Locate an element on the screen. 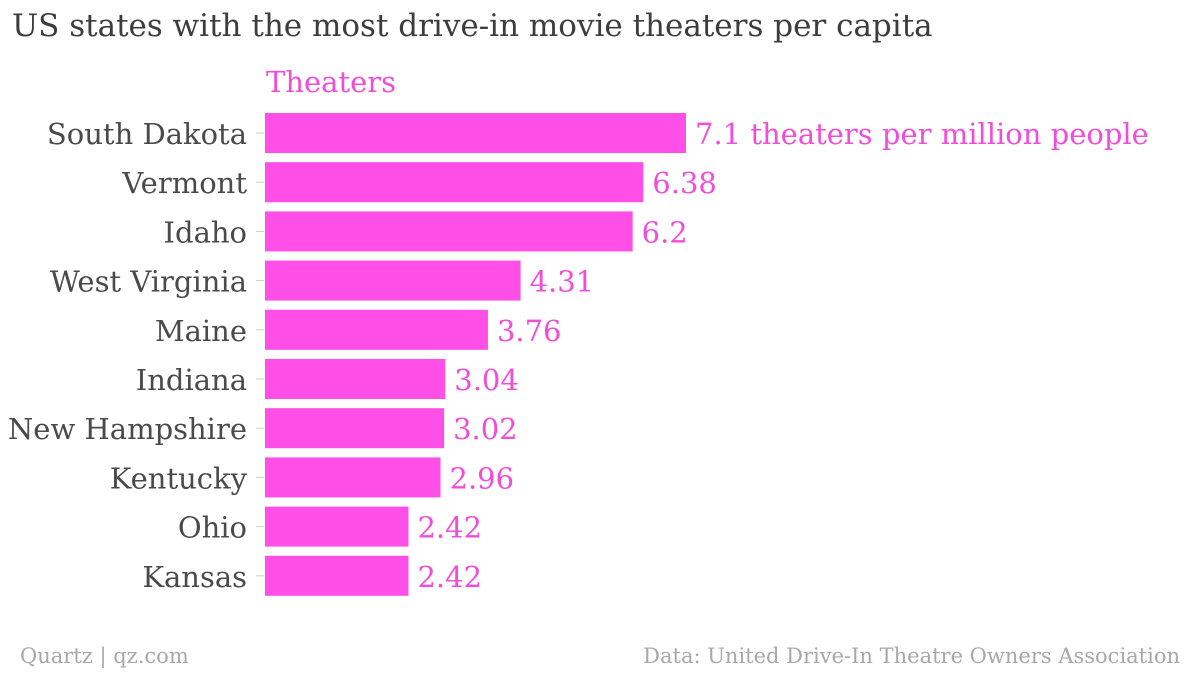 This screenshot has height=674, width=1200. category-label: Maine is located at coordinates (201, 331).